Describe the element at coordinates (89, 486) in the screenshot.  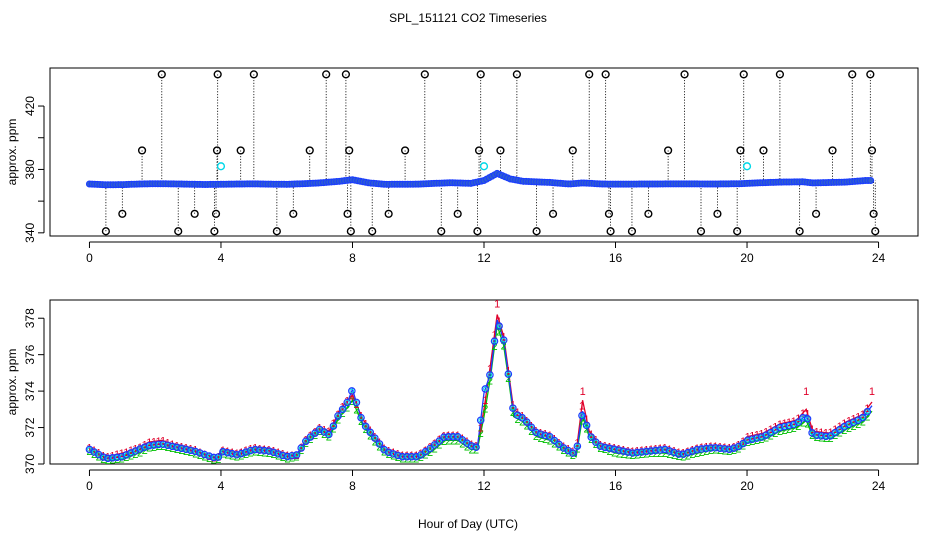
I see `bottom-x-tick-label: 0` at that location.